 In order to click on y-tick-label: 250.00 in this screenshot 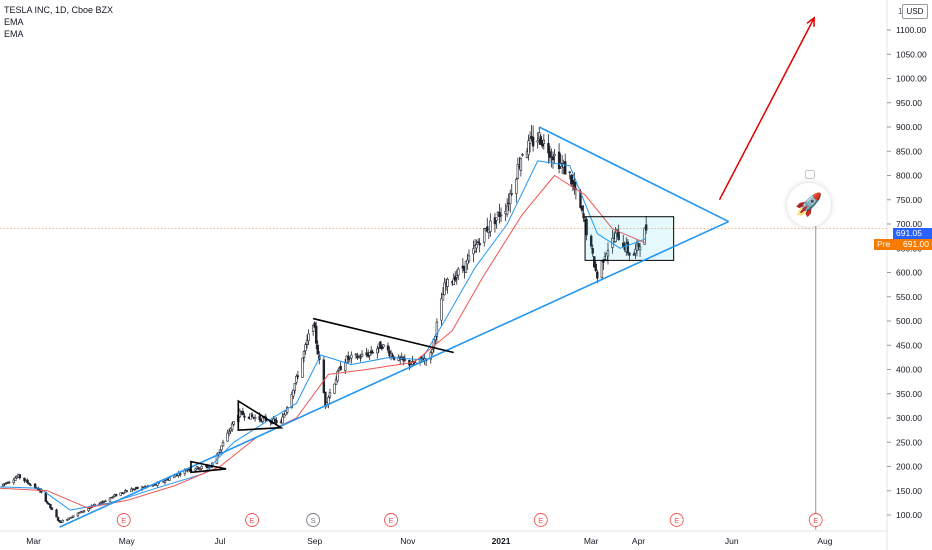, I will do `click(909, 442)`.